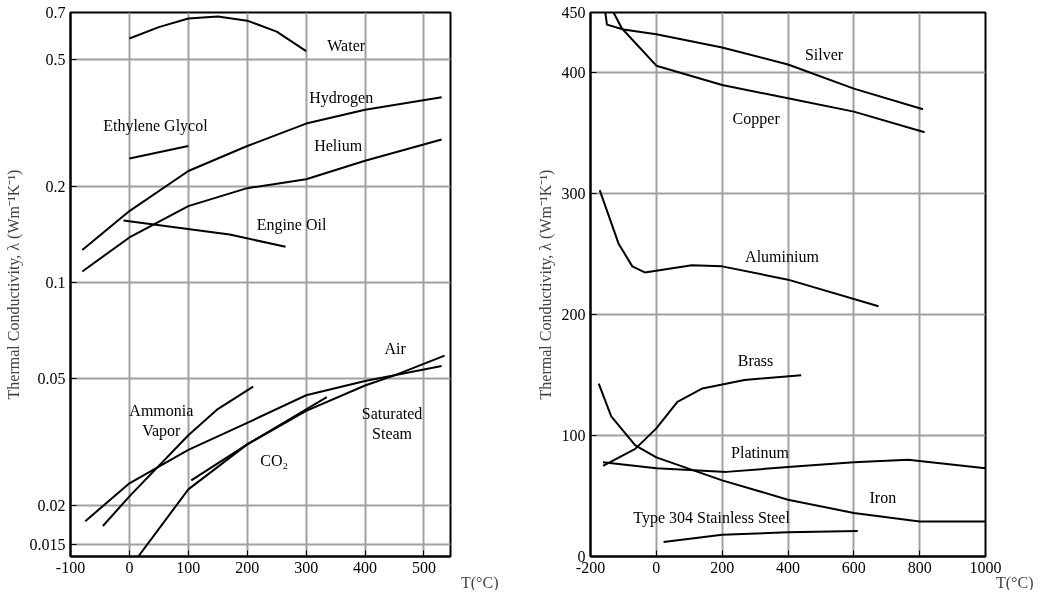  I want to click on series-label: Saturated Steam, so click(392, 423).